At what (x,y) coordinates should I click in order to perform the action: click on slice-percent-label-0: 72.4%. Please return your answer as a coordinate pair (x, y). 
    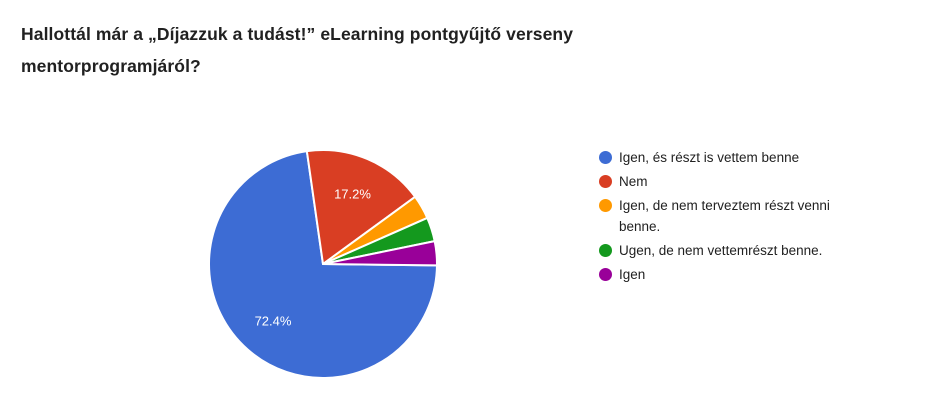
    Looking at the image, I should click on (273, 321).